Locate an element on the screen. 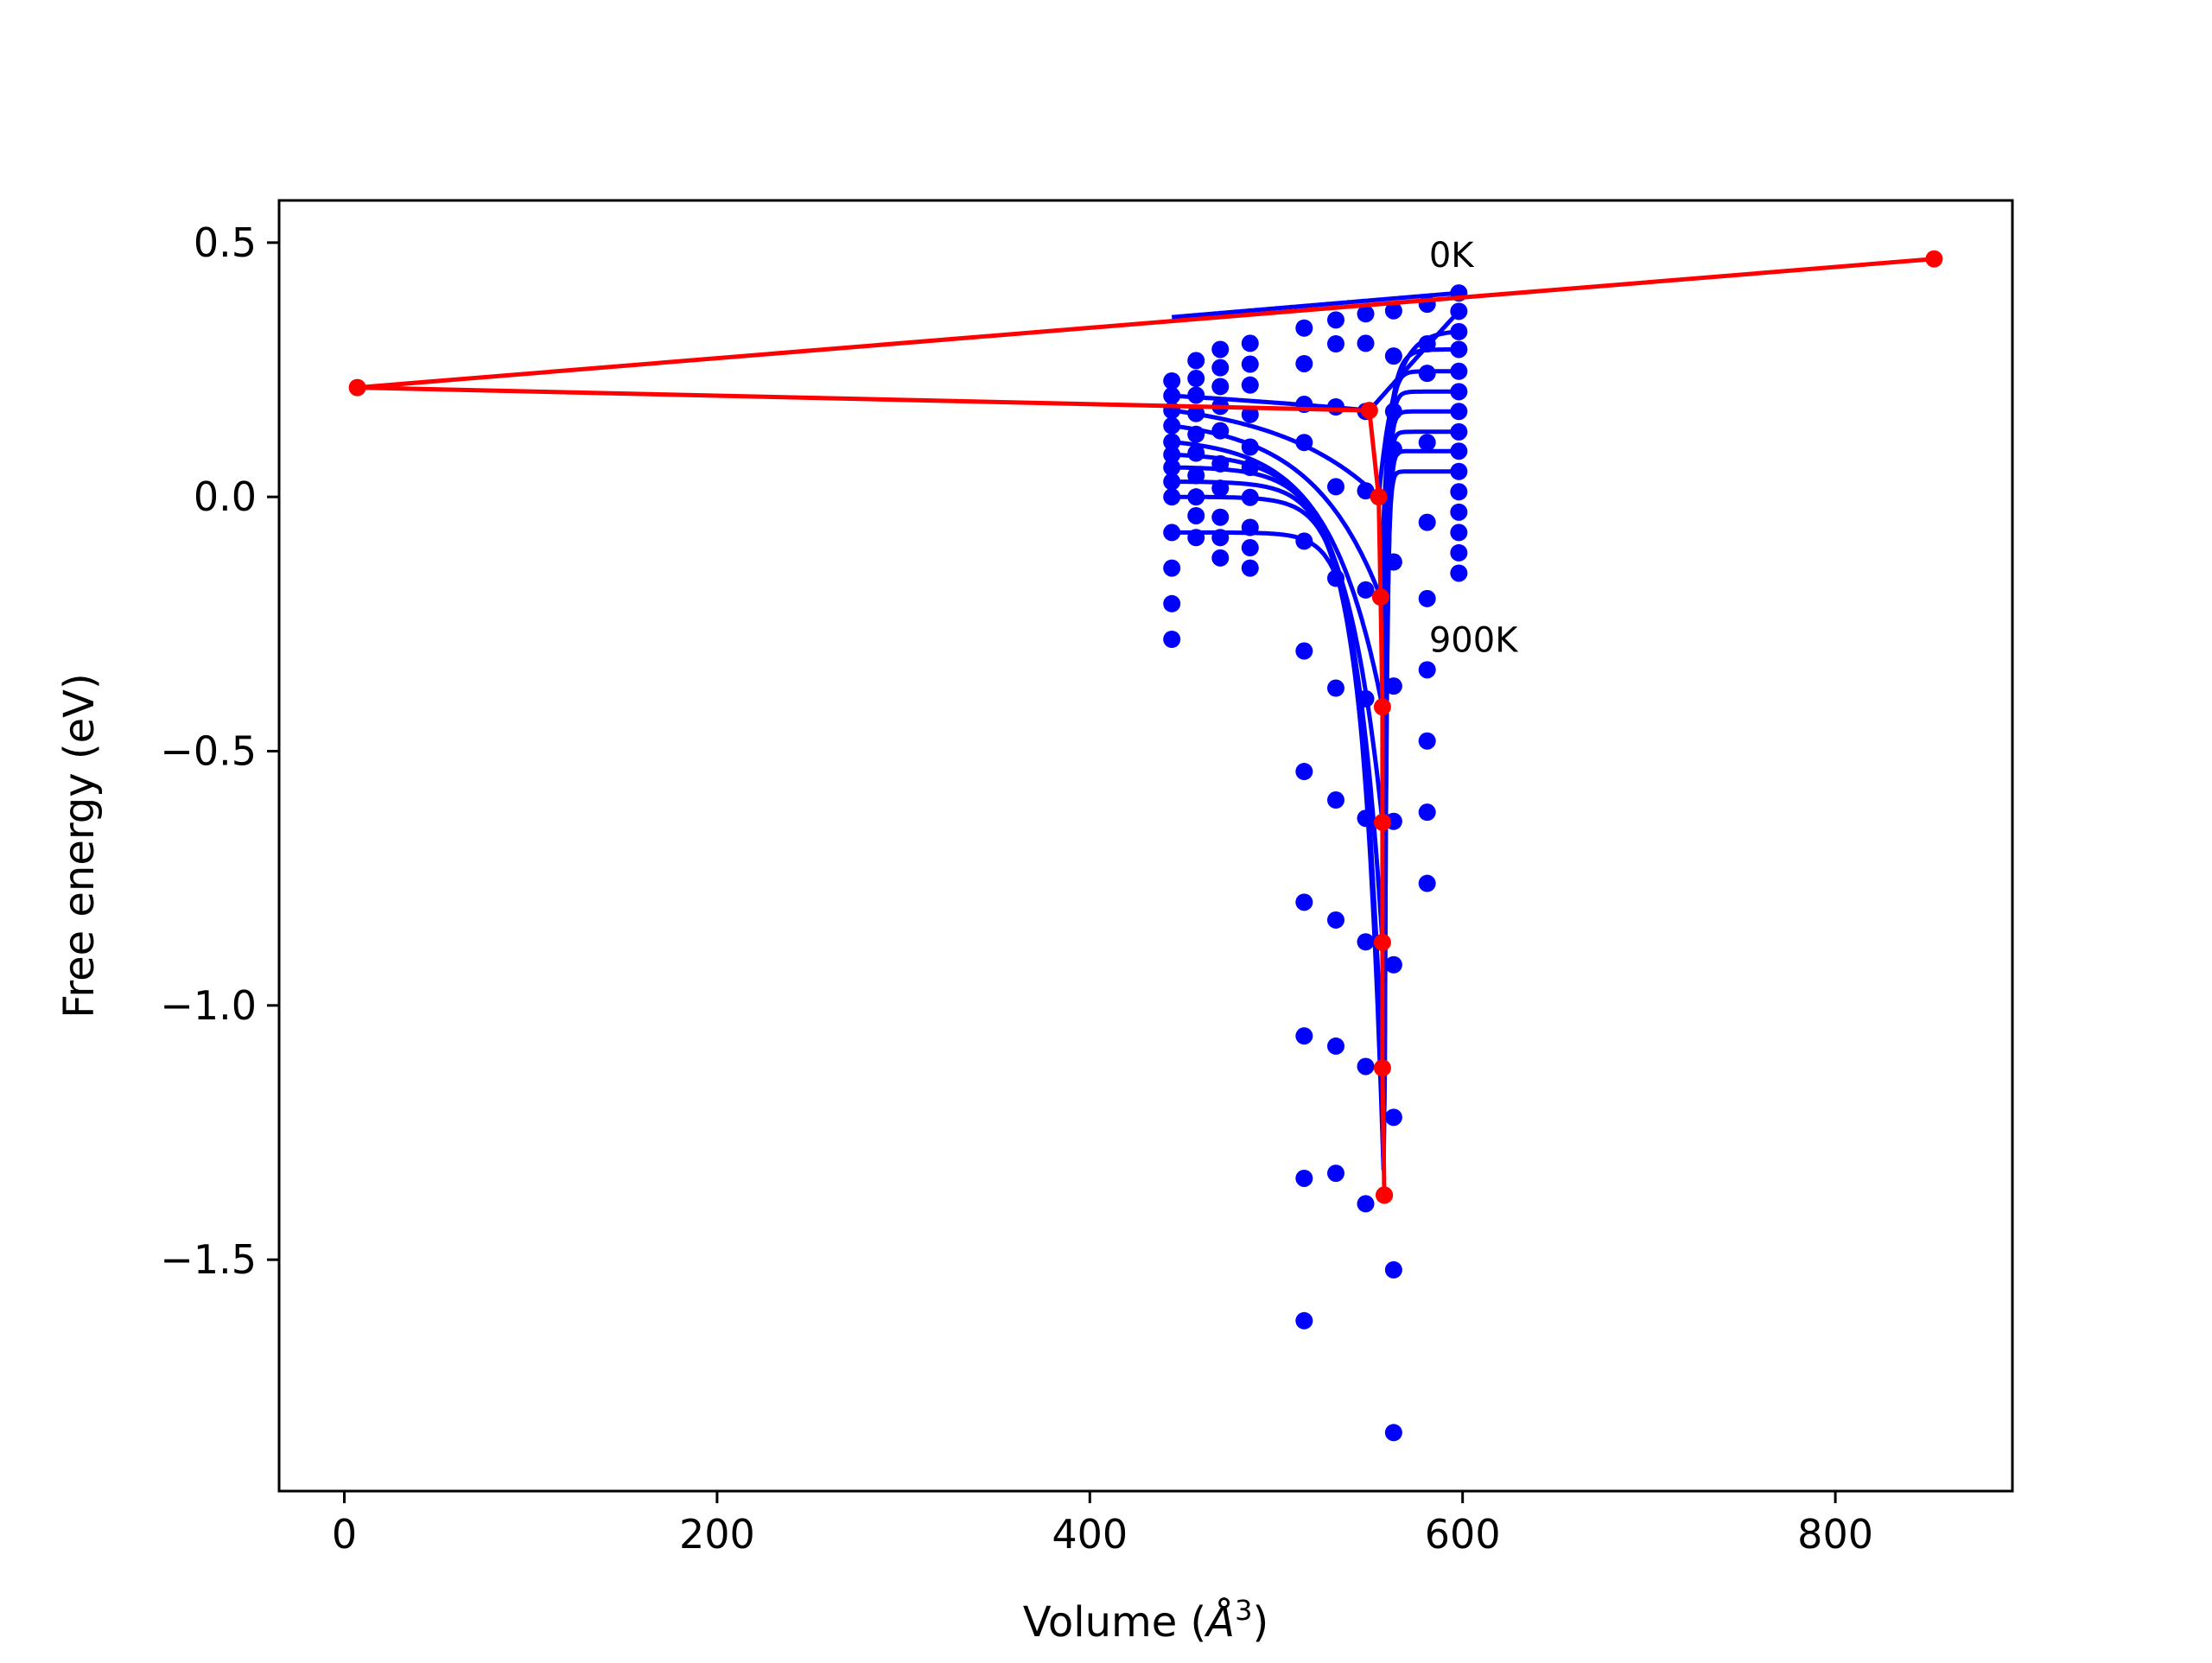 This screenshot has height=1663, width=2212. points-layer is located at coordinates (1315, 863).